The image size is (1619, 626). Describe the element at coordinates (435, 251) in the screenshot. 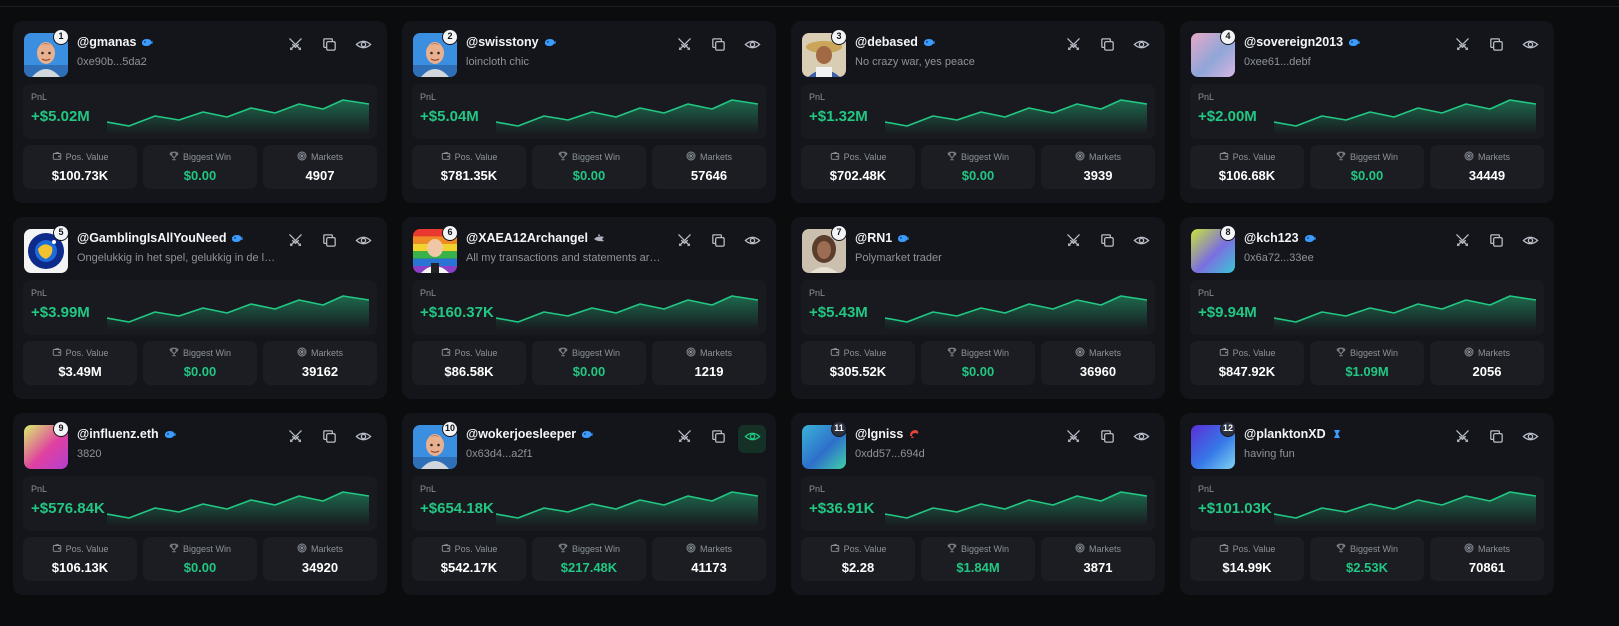

I see `avatar-rainbow-man-icon` at that location.